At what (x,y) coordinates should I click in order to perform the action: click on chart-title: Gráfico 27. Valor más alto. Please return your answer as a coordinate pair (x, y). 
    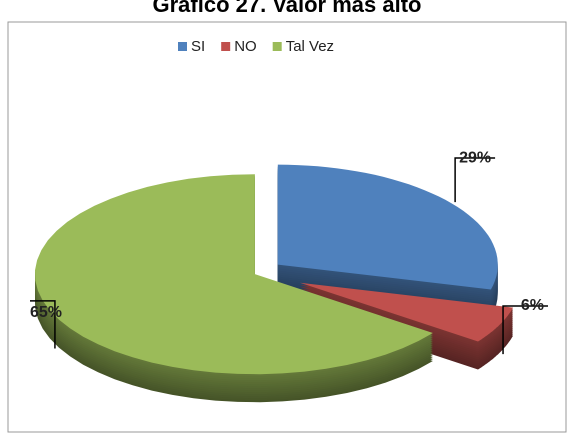
    Looking at the image, I should click on (286, 8).